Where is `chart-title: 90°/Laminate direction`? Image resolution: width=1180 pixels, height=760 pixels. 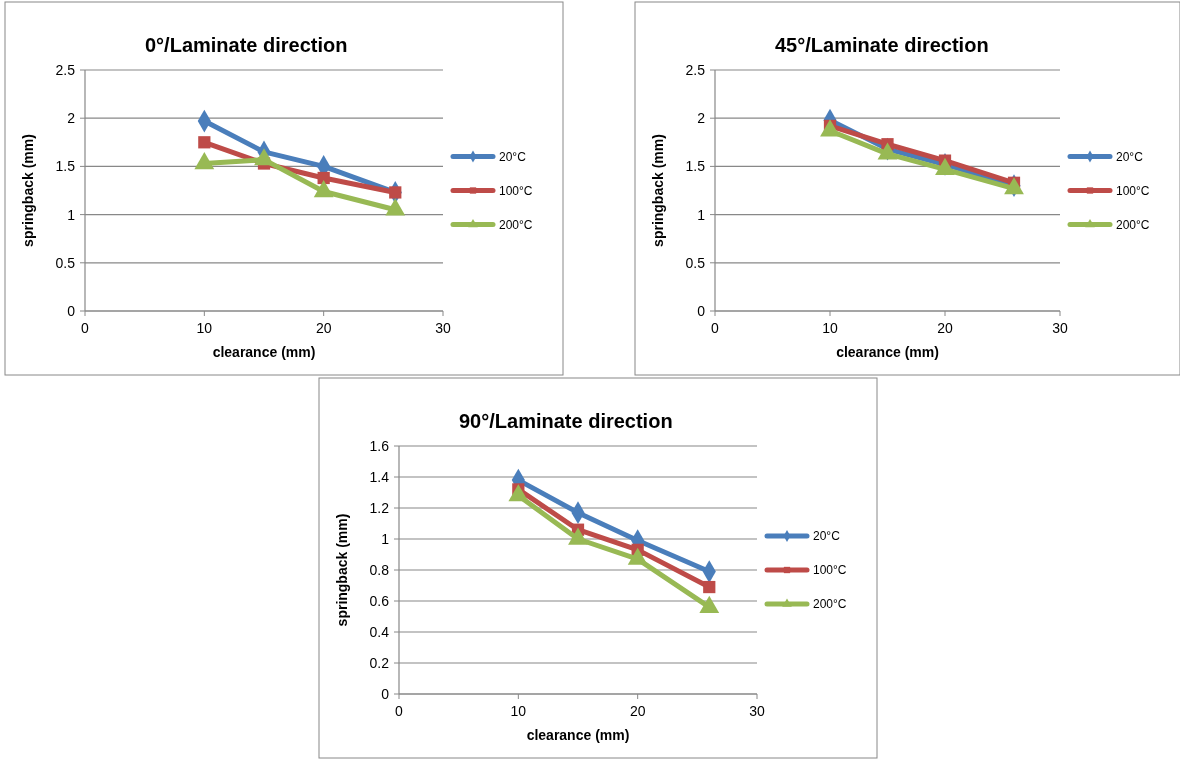 chart-title: 90°/Laminate direction is located at coordinates (566, 421).